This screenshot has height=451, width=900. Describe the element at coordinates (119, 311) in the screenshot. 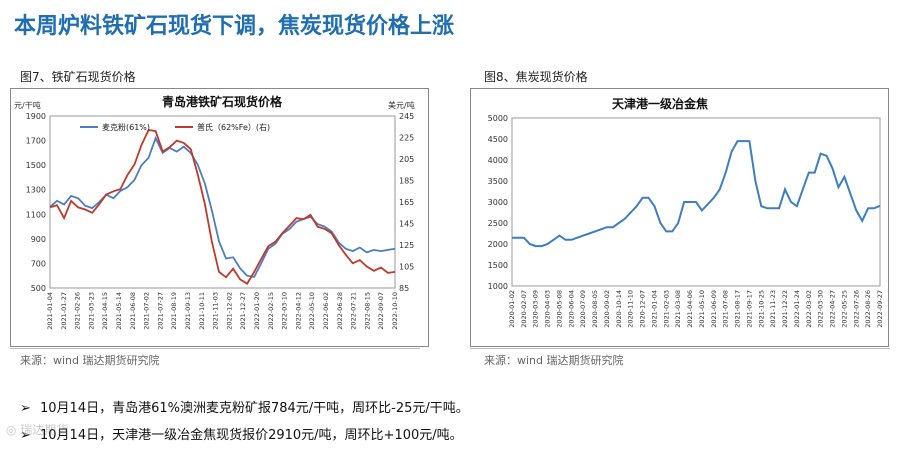

I see `x-tick: 2021-05-14` at that location.